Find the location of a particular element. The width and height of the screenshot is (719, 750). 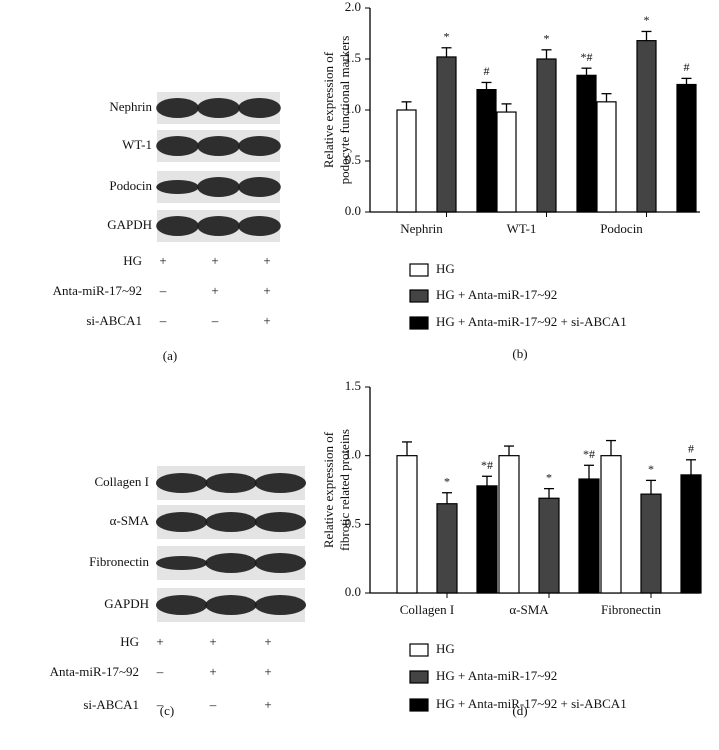

blot-row-label: WT-1 is located at coordinates (137, 144).